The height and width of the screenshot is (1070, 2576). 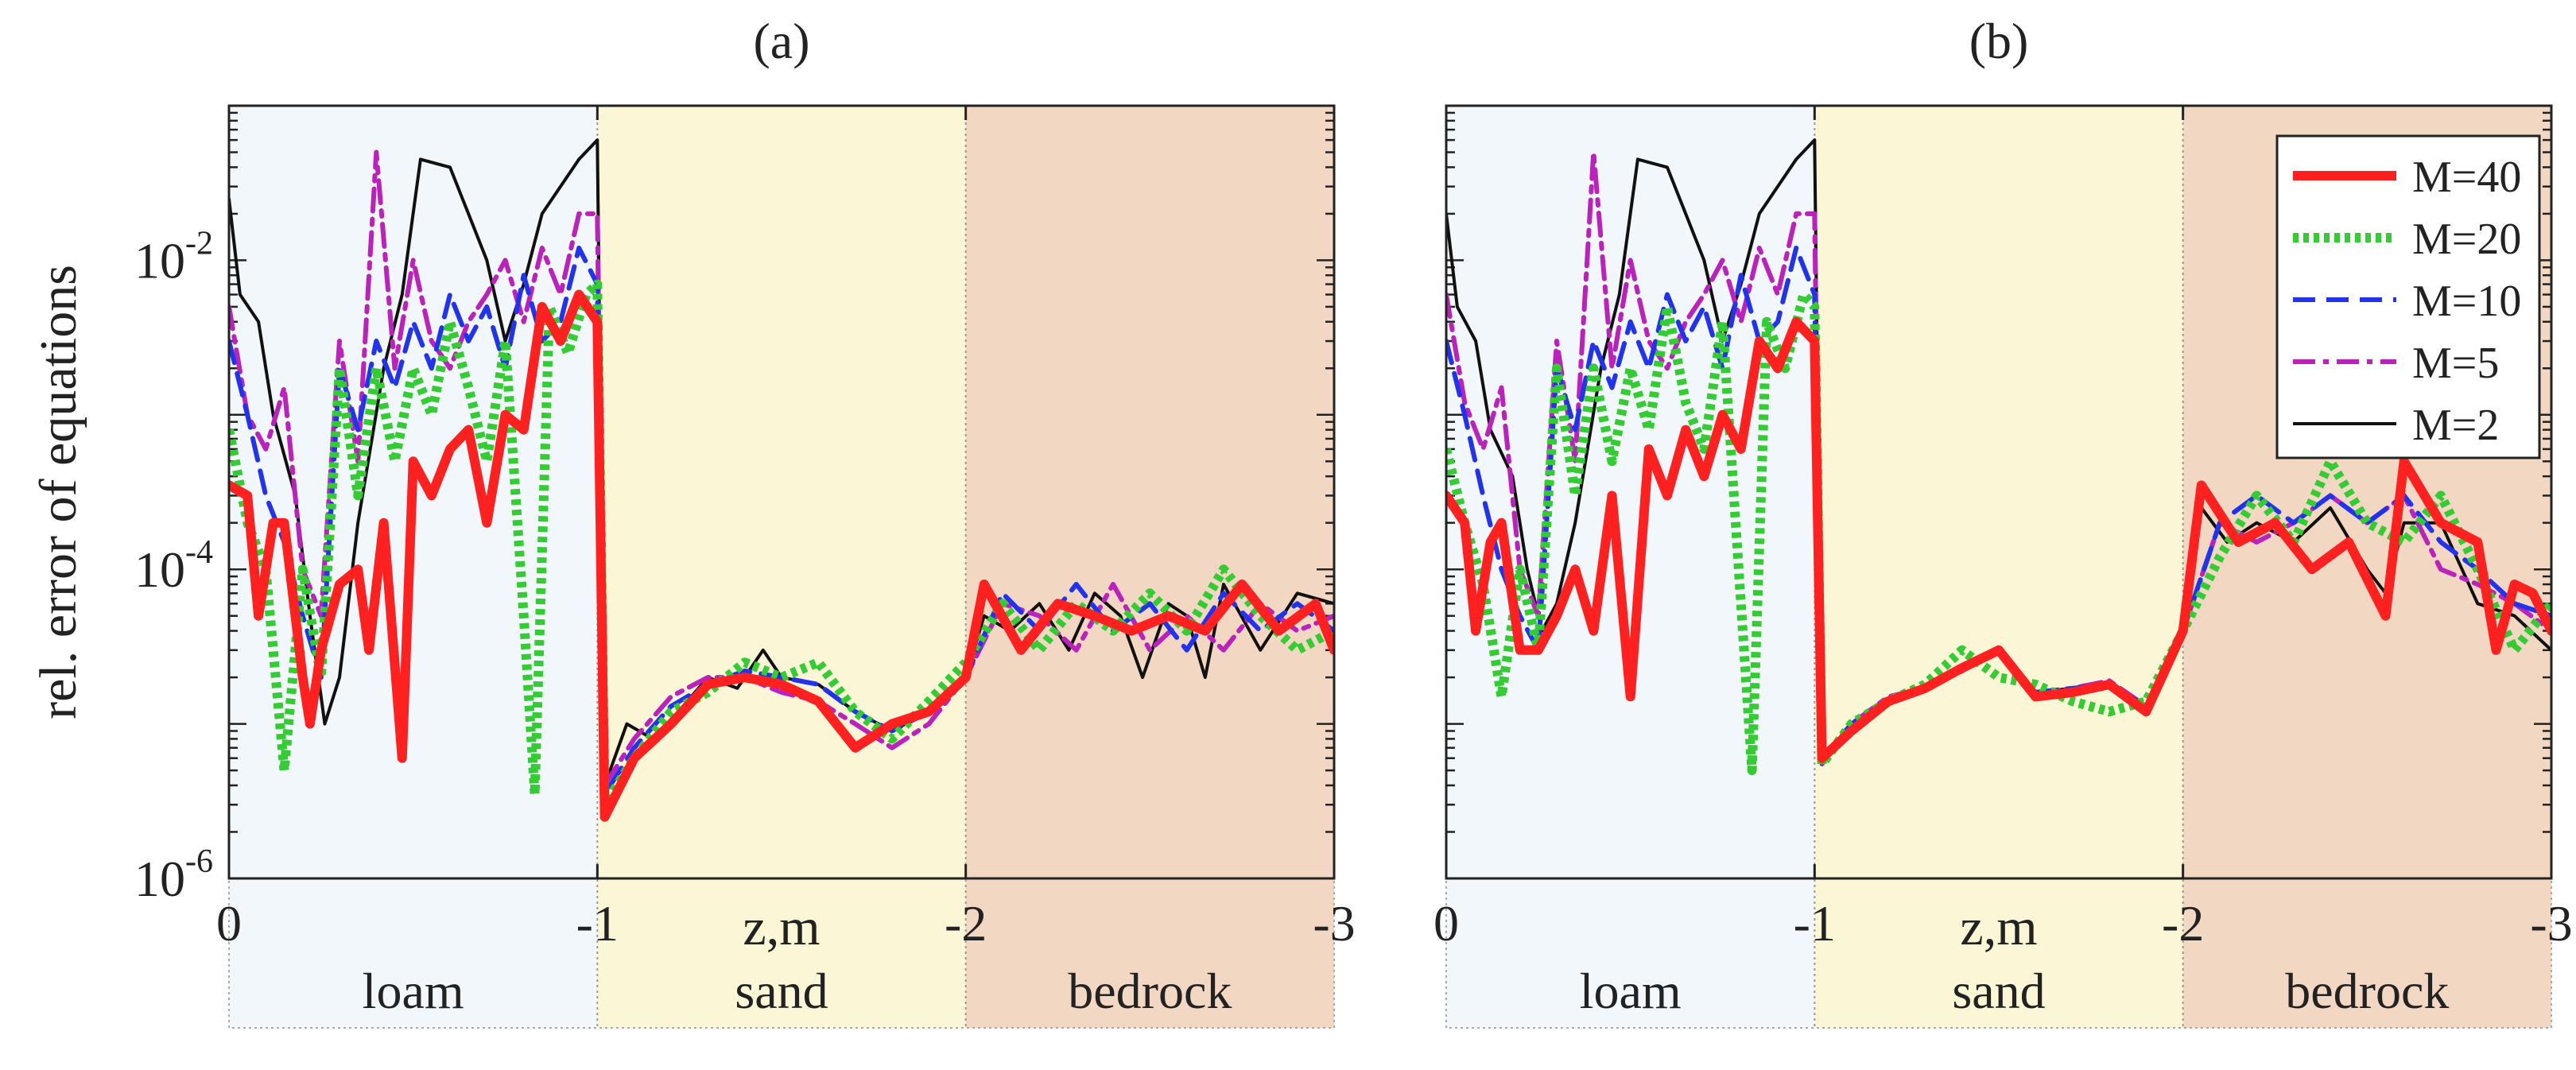 I want to click on legend-entry-m-10: M=10, so click(x=2467, y=301).